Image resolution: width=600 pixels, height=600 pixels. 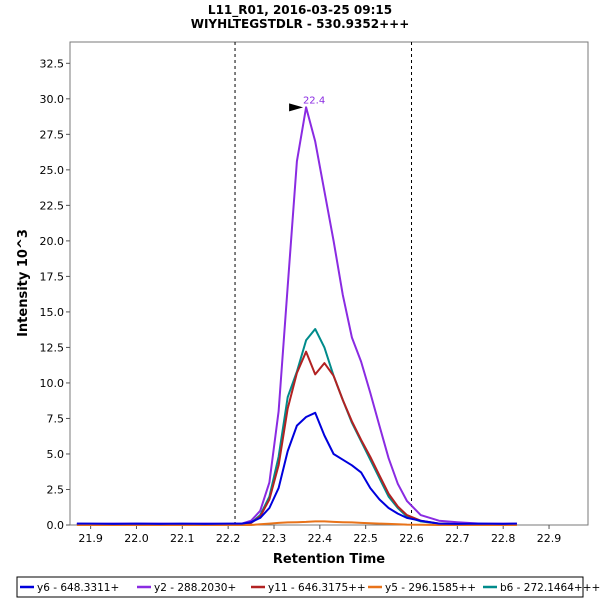 I want to click on legend-entry: y6 - 648.3311+, so click(x=78, y=588).